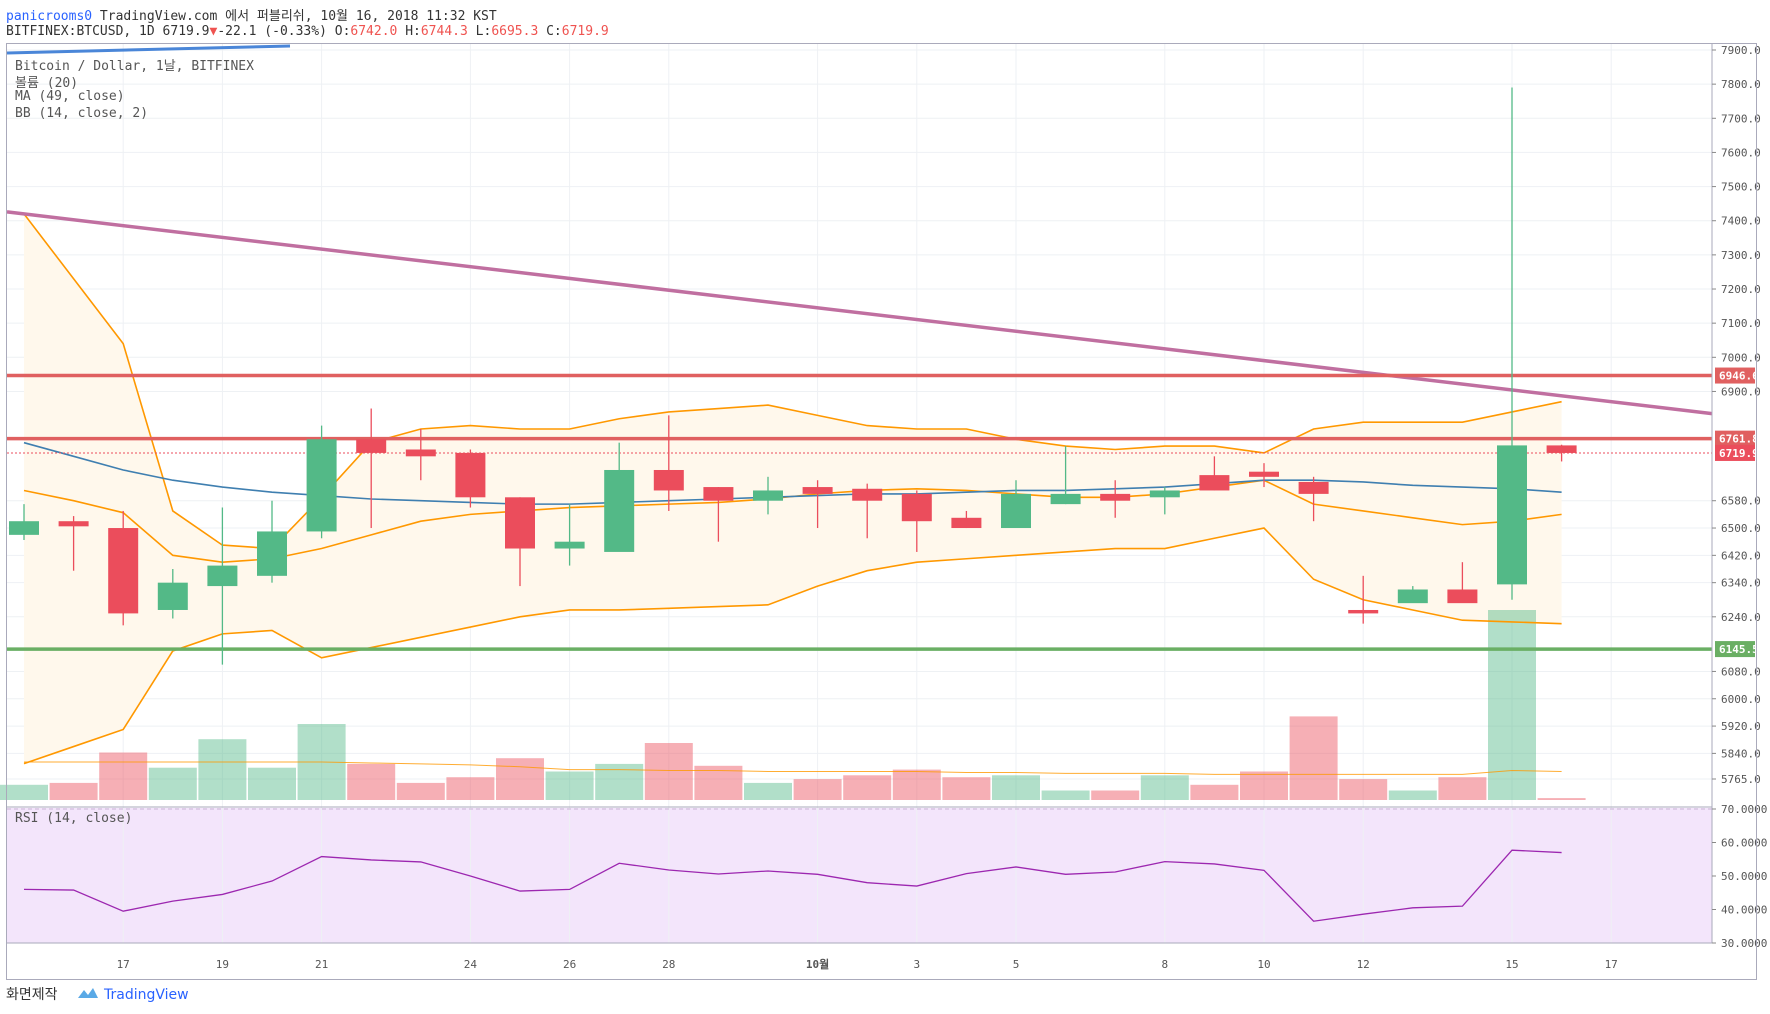  I want to click on legend-rsi: RSI (14, close), so click(74, 818).